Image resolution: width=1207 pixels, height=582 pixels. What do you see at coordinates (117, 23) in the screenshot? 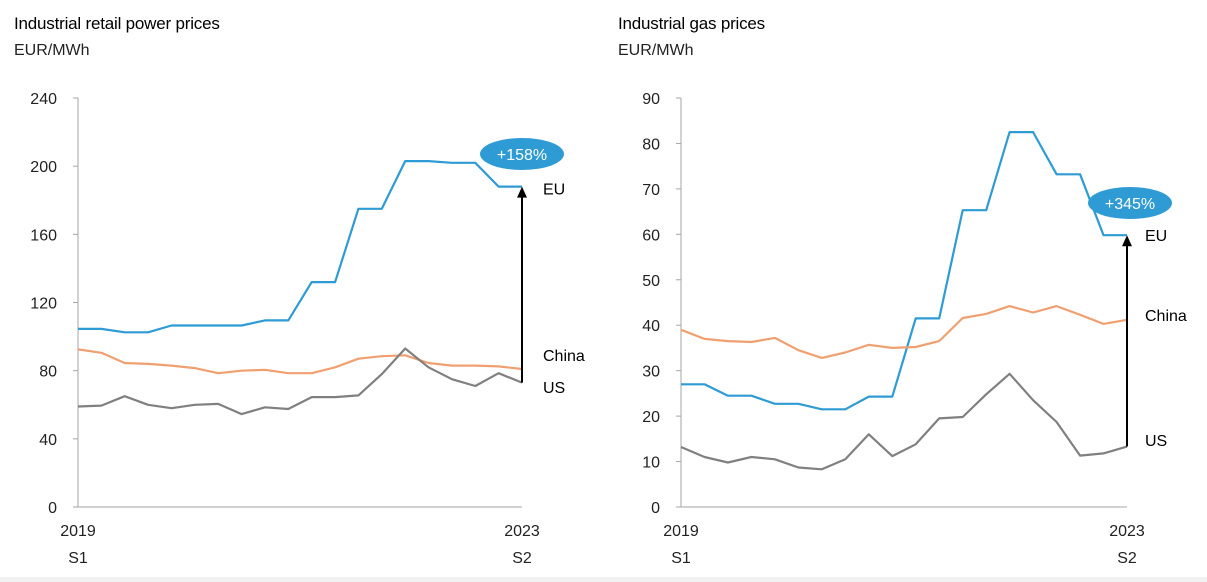
I see `chart-title: Industrial retail power prices` at bounding box center [117, 23].